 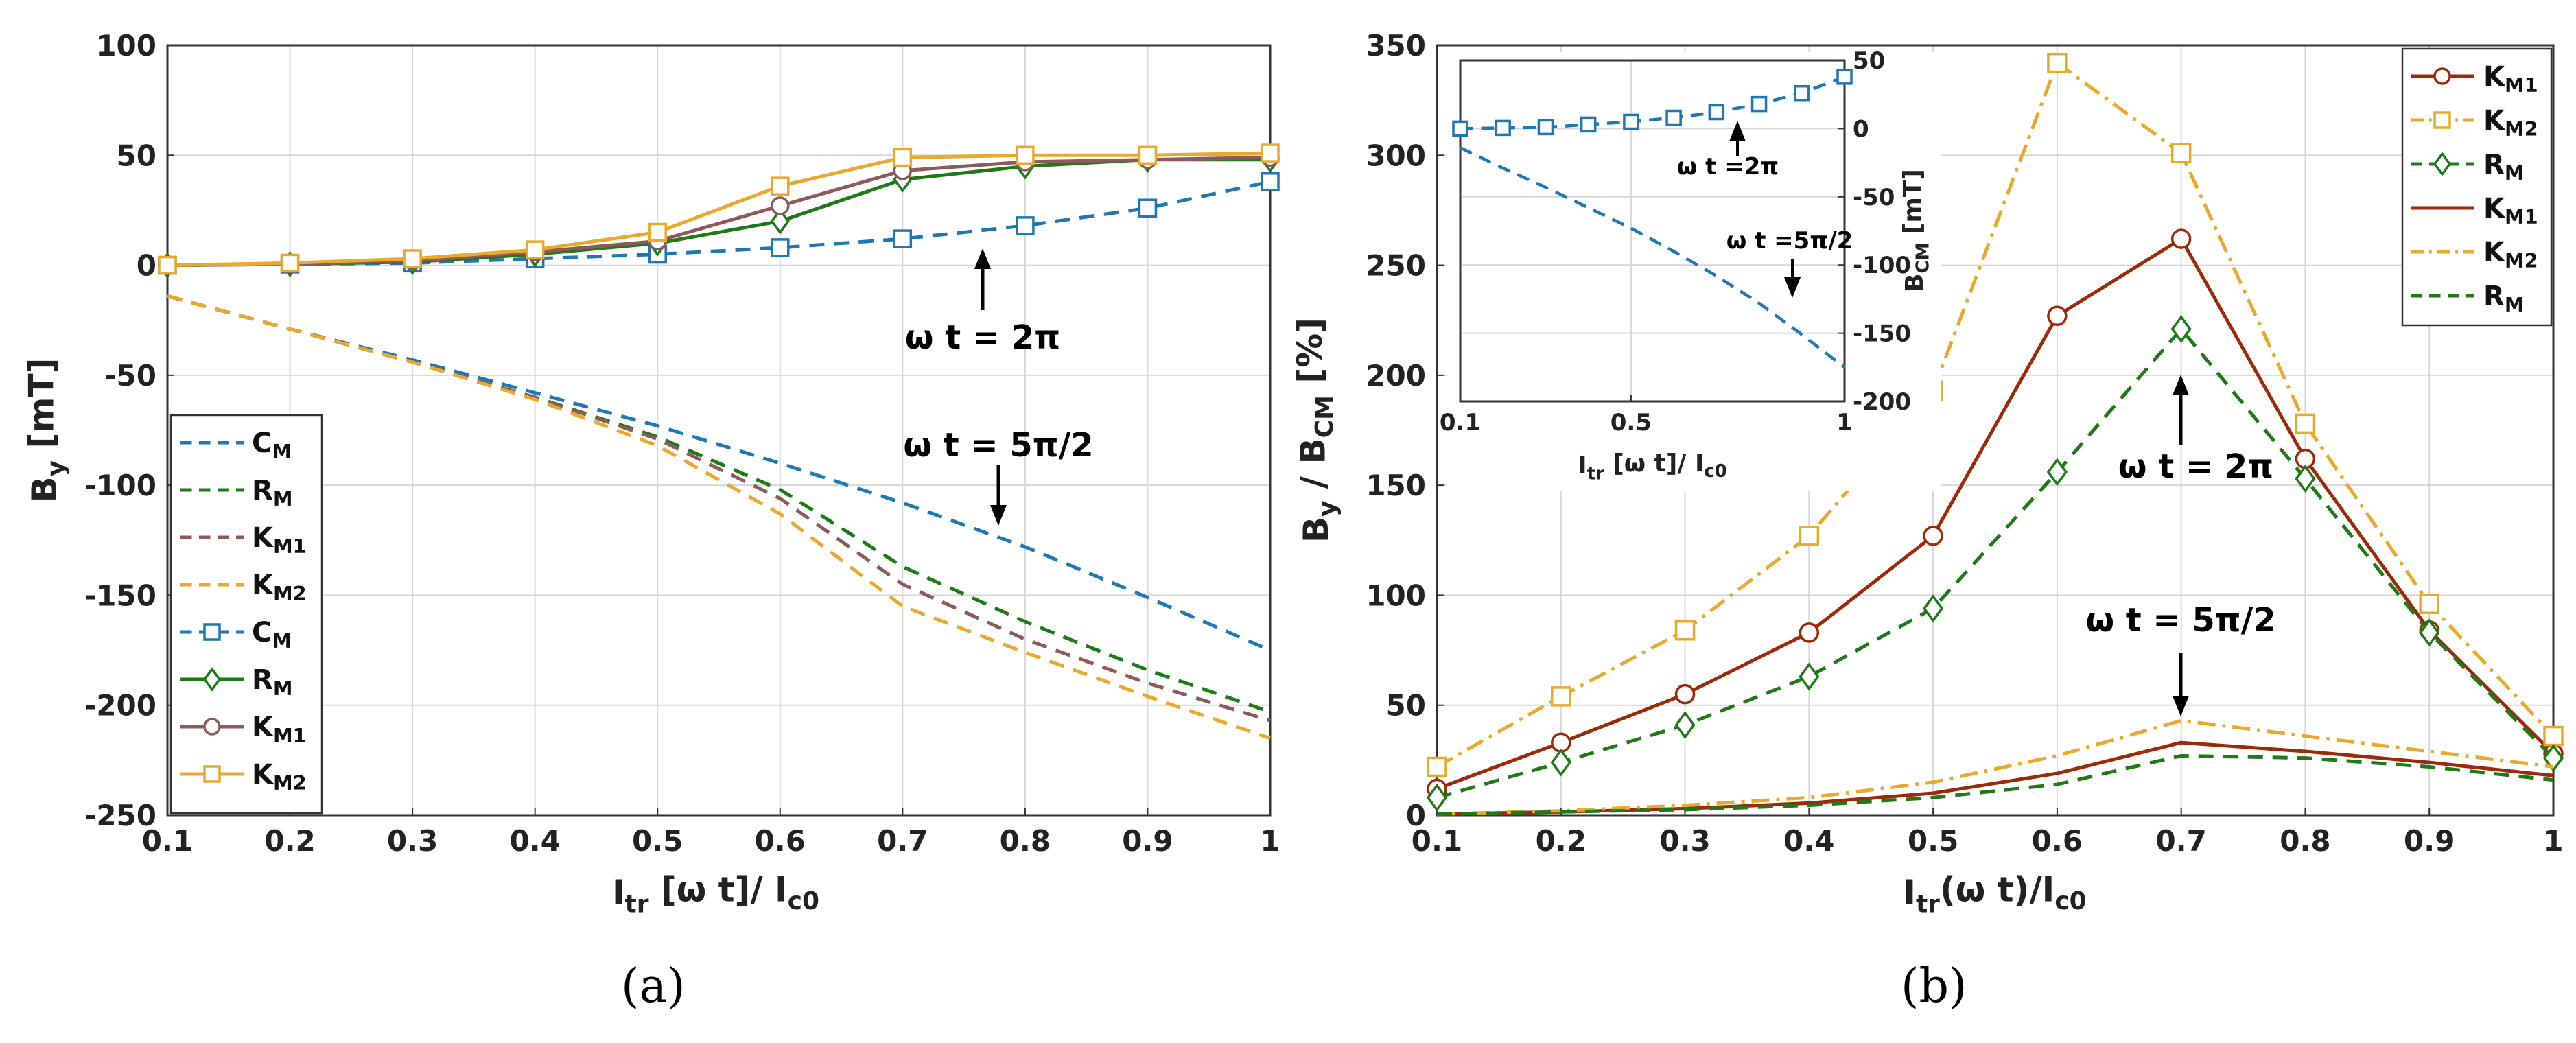 What do you see at coordinates (243, 540) in the screenshot?
I see `legend-item: KM1` at bounding box center [243, 540].